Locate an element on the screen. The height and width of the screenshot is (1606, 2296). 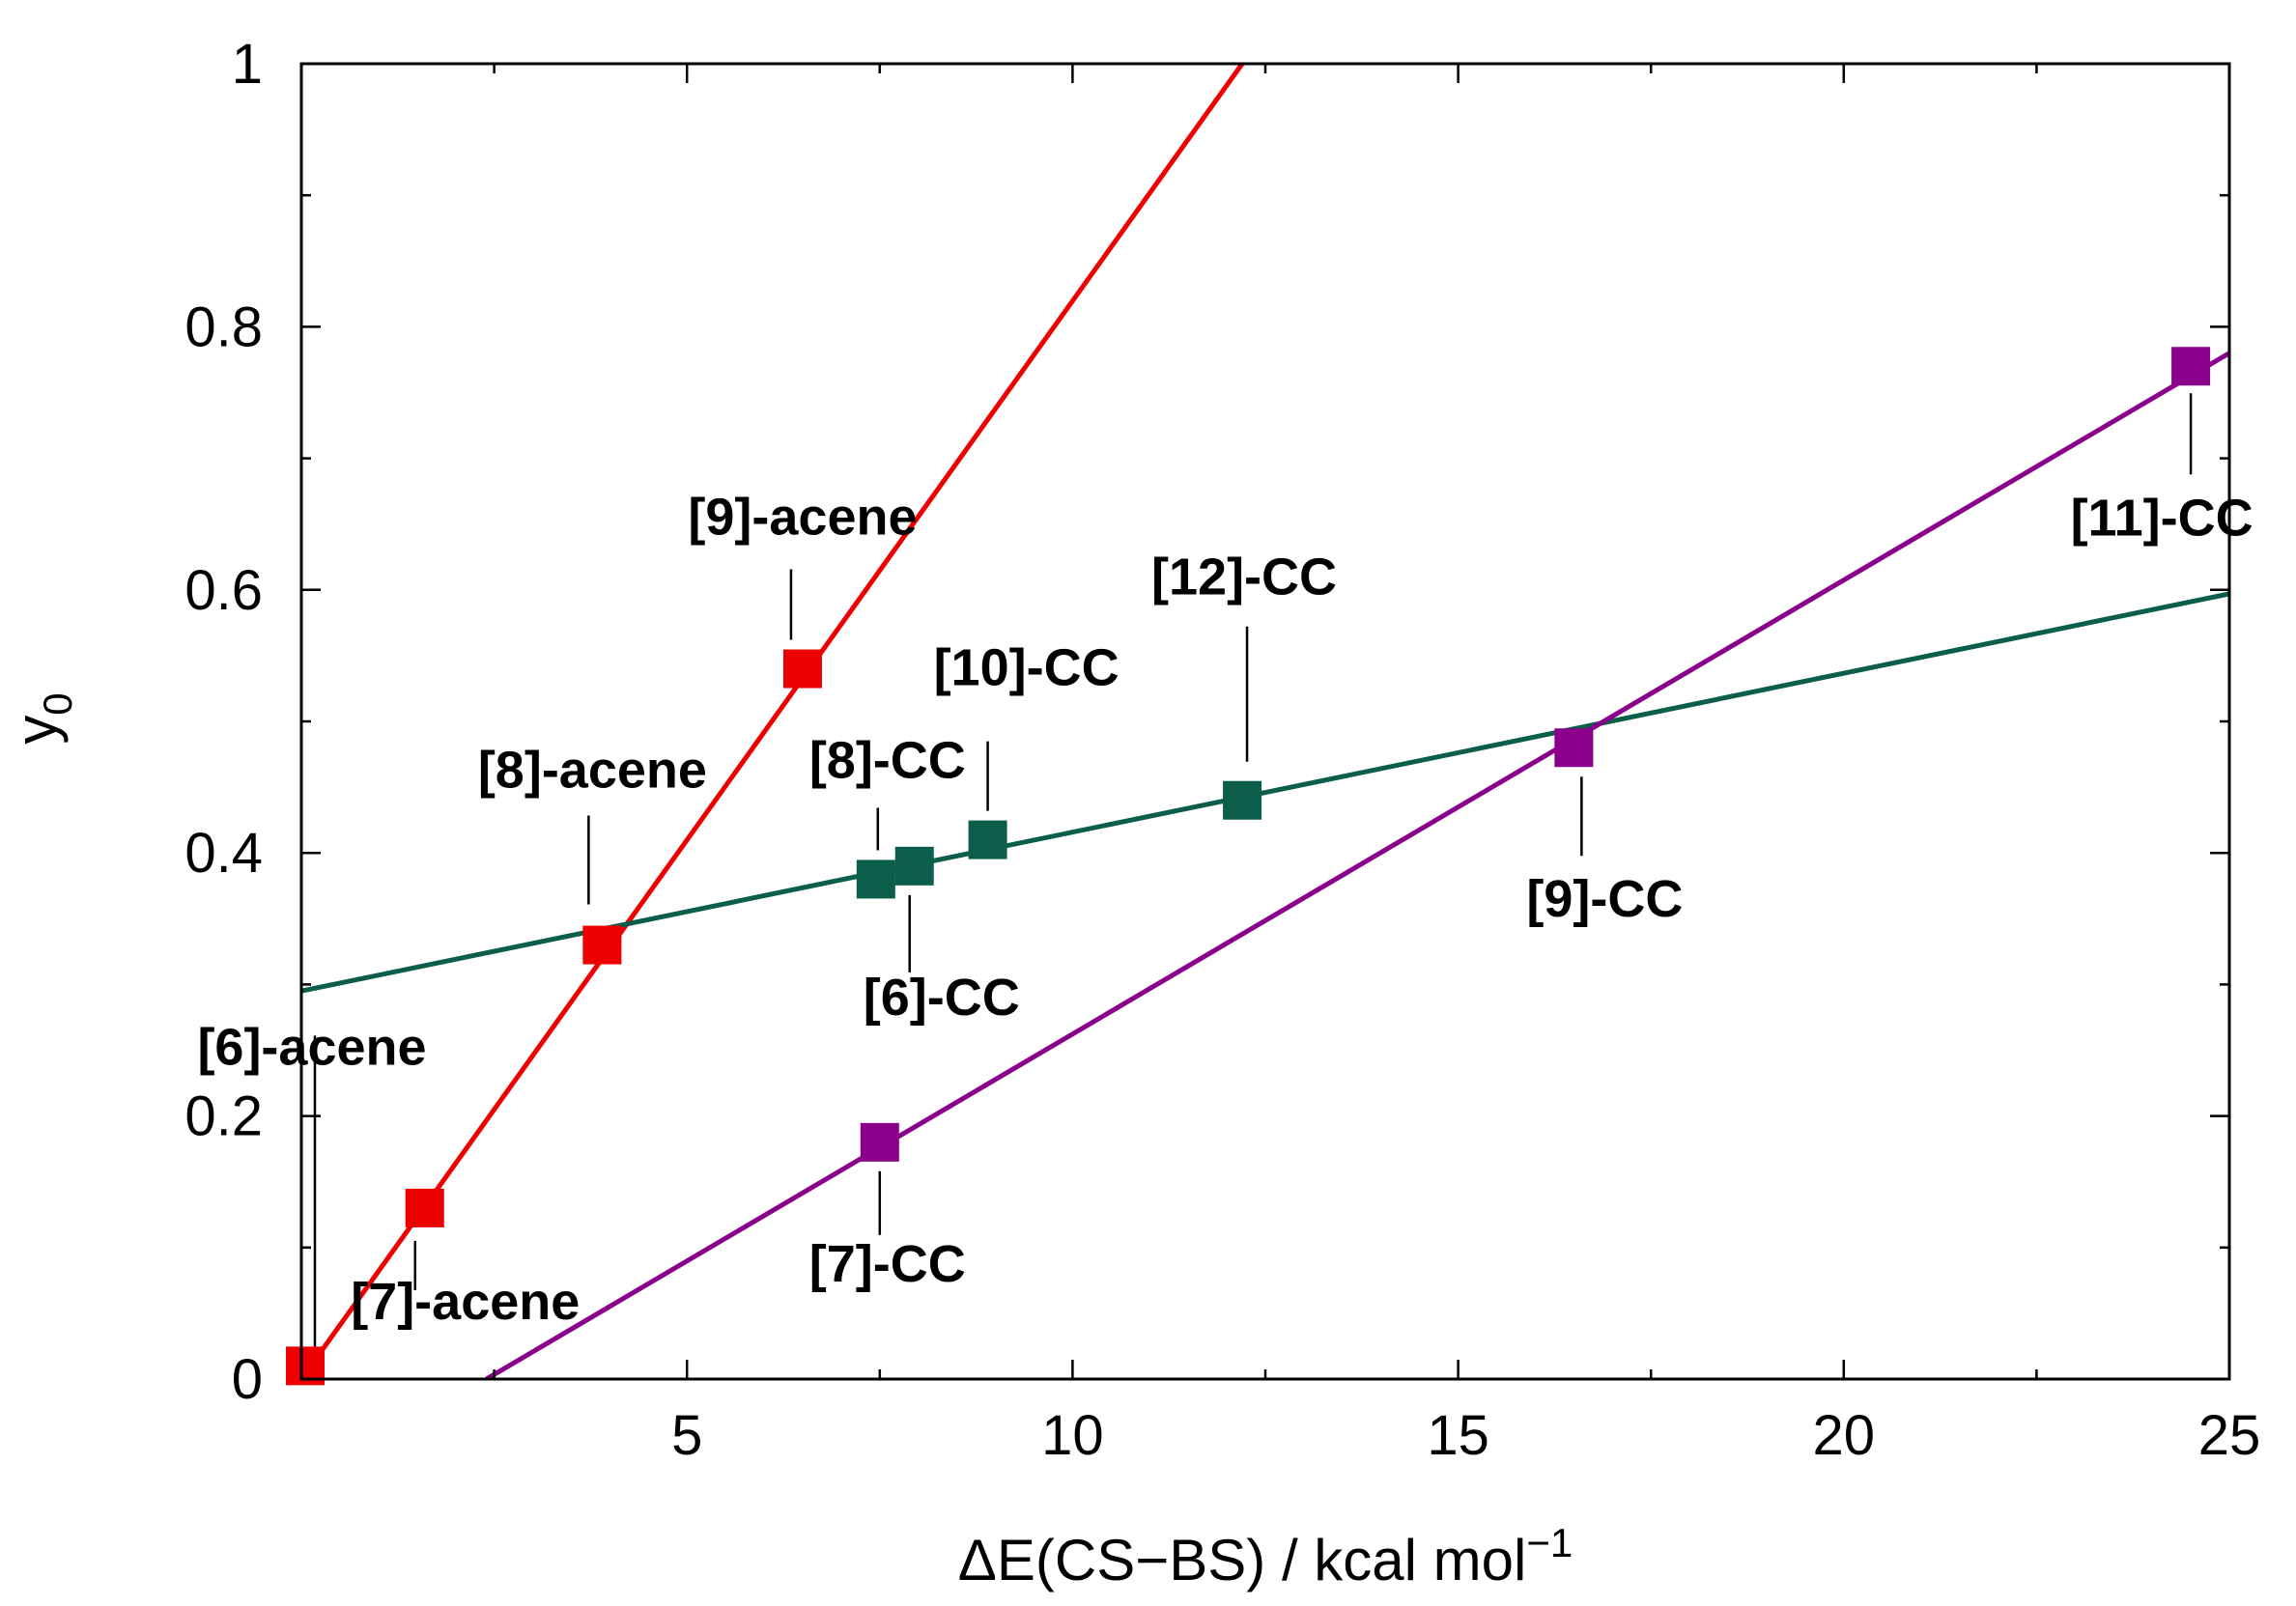
point-label: [12]-CC is located at coordinates (1244, 577).